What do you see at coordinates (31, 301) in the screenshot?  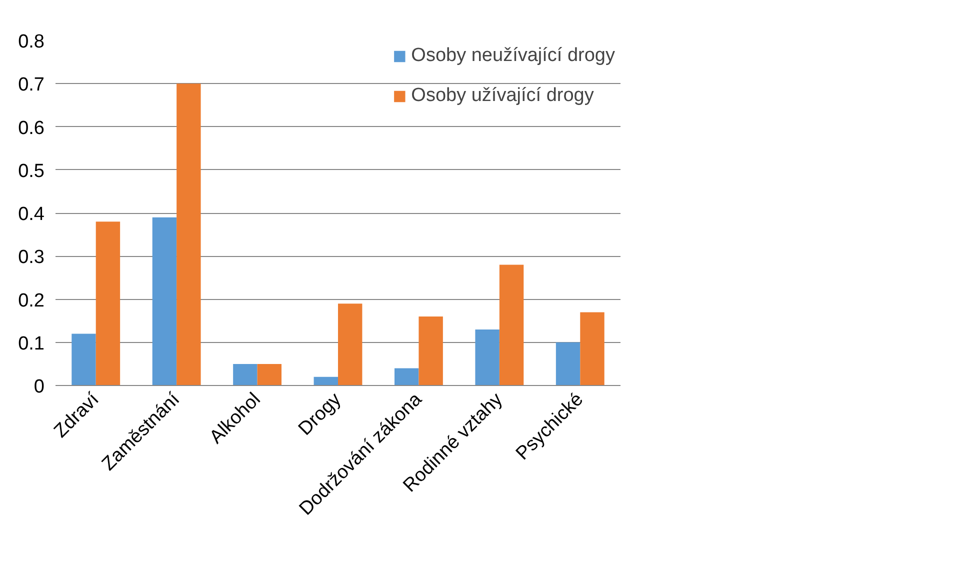 I see `y-tick-label: 0.2` at bounding box center [31, 301].